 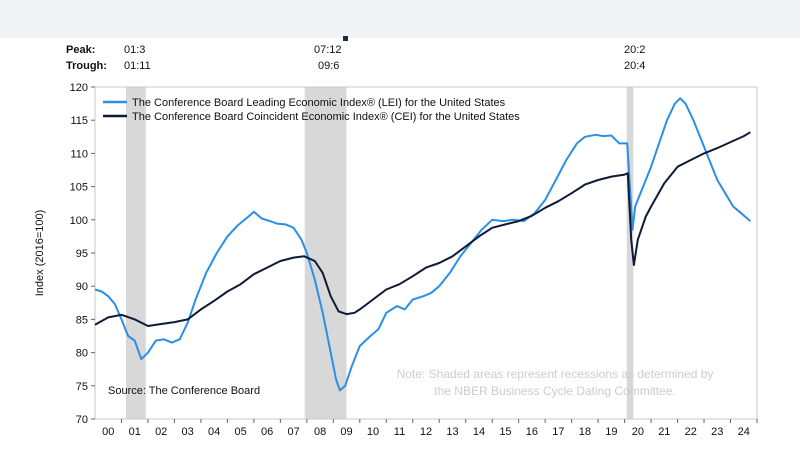 I want to click on y-tick-label-95: 95, so click(x=82, y=254).